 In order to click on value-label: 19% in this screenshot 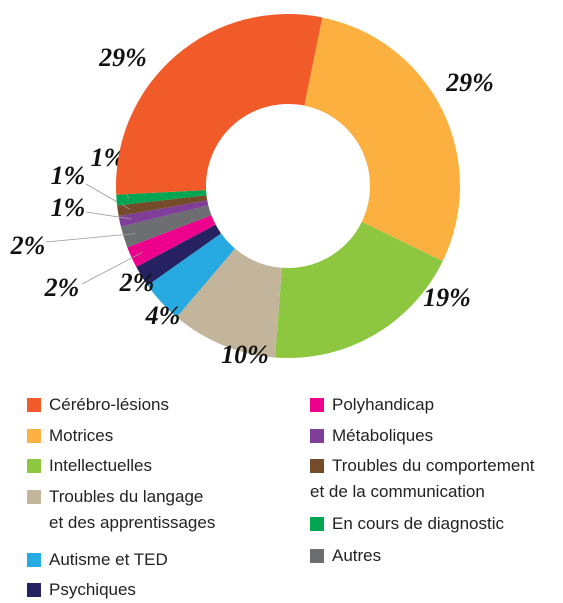, I will do `click(447, 297)`.